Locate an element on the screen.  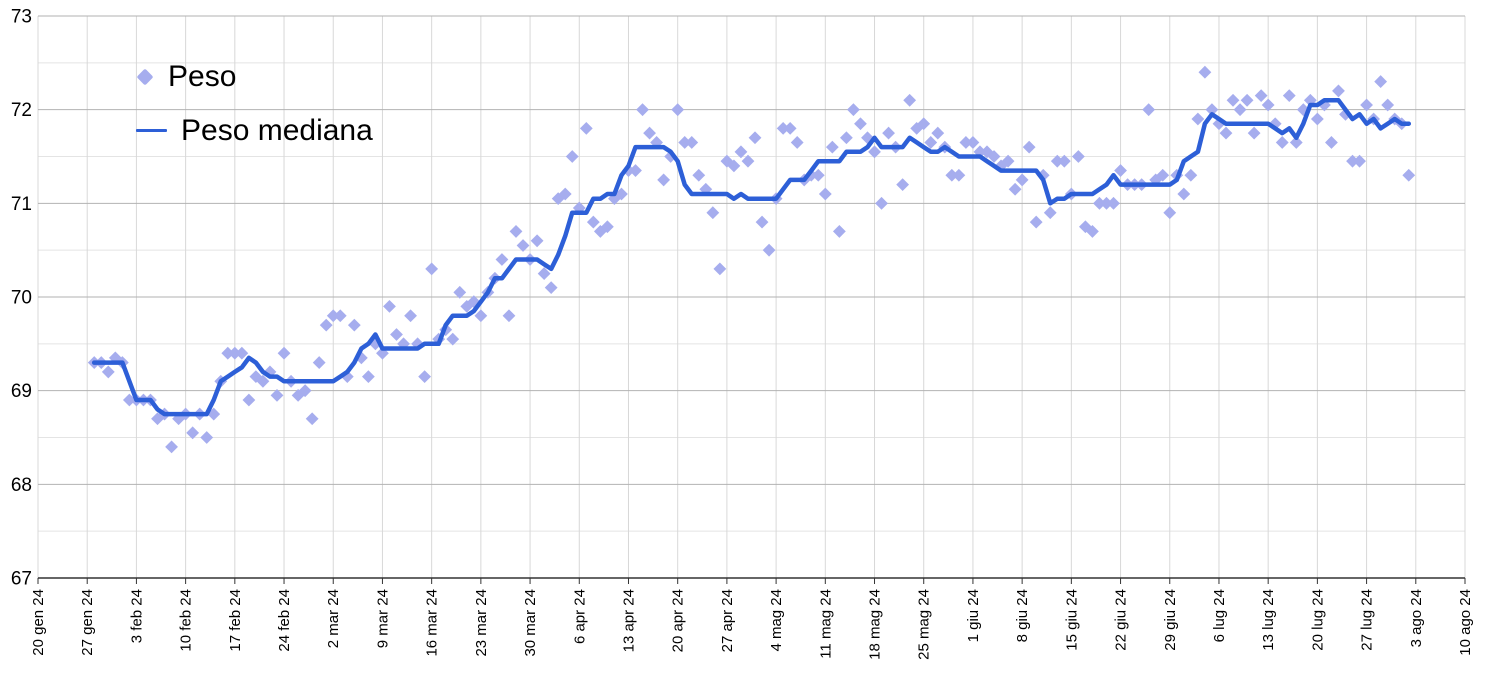
y-axis-label: 67 is located at coordinates (21, 579).